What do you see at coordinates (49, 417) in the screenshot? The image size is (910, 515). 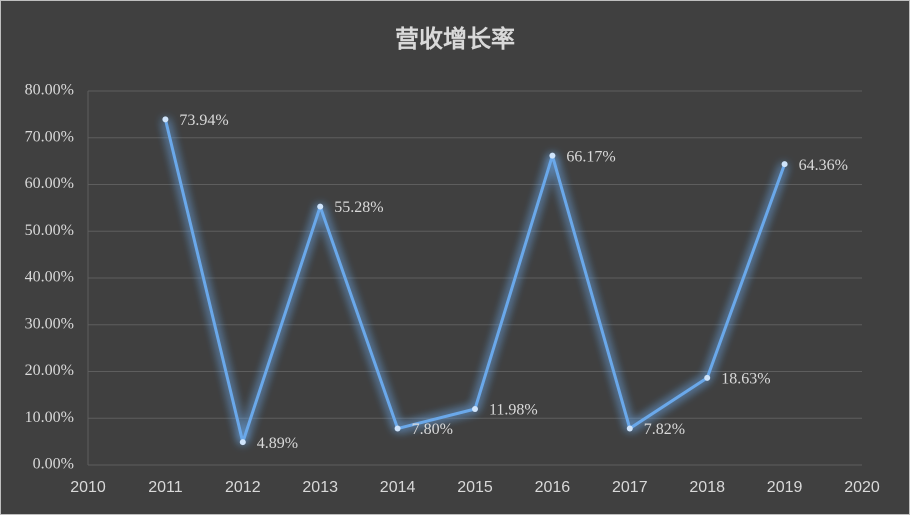 I see `y-tick-label: 10.00%` at bounding box center [49, 417].